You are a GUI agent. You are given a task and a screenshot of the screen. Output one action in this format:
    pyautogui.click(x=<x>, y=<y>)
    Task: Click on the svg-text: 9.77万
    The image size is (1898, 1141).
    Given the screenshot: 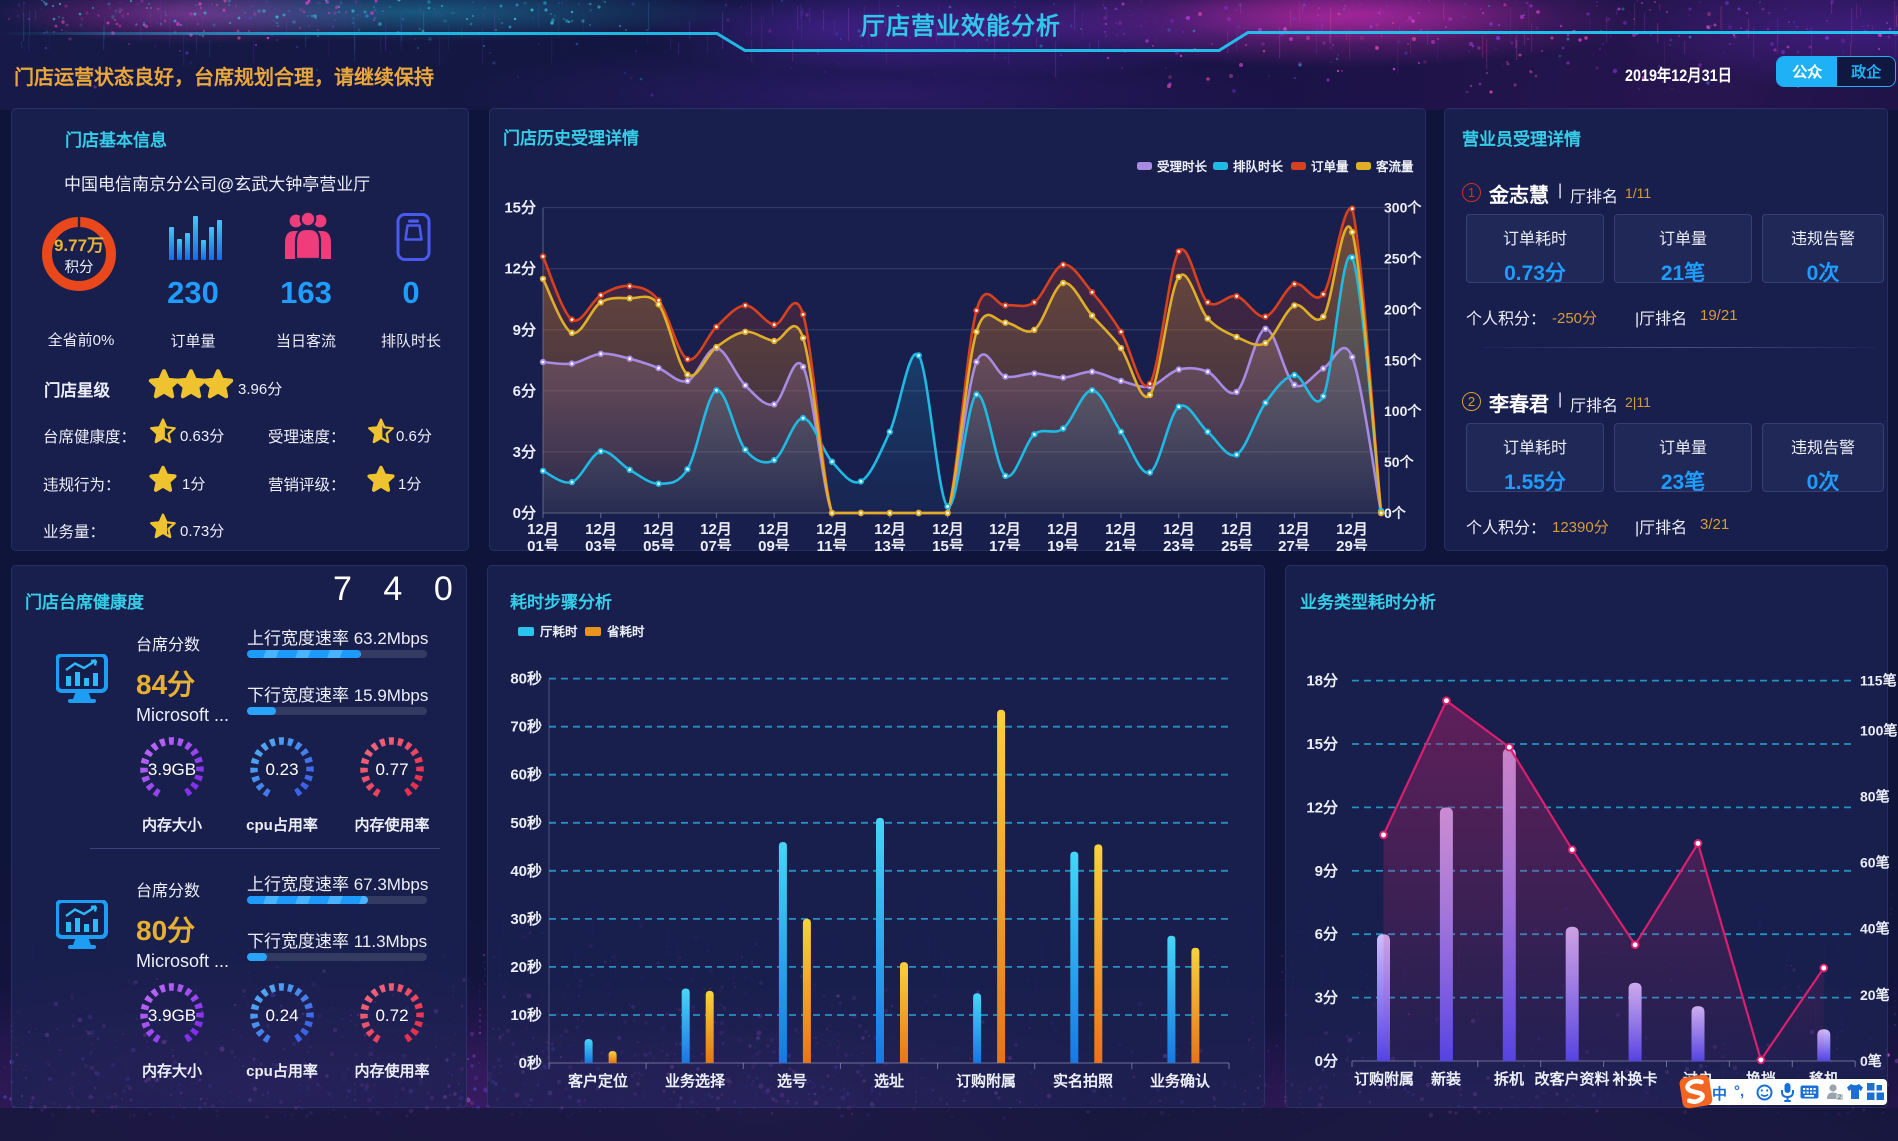 What is the action you would take?
    pyautogui.click(x=79, y=245)
    